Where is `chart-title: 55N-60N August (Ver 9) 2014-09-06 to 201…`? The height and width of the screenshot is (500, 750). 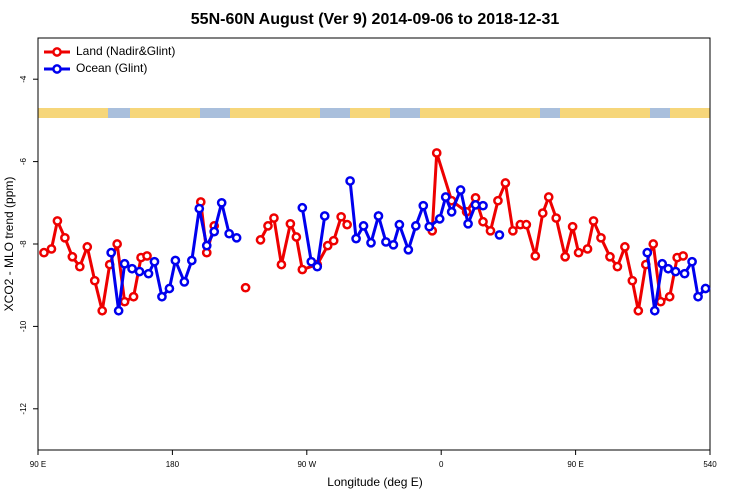 chart-title: 55N-60N August (Ver 9) 2014-09-06 to 201… is located at coordinates (375, 19).